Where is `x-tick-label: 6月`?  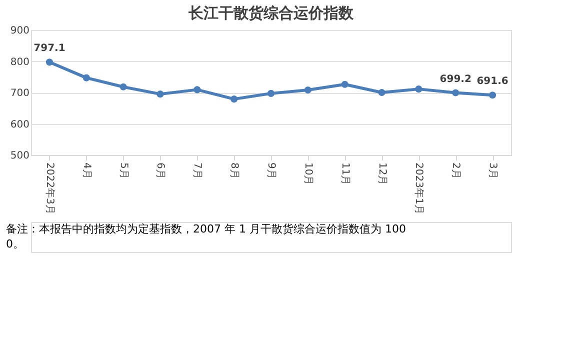
x-tick-label: 6月 is located at coordinates (160, 170).